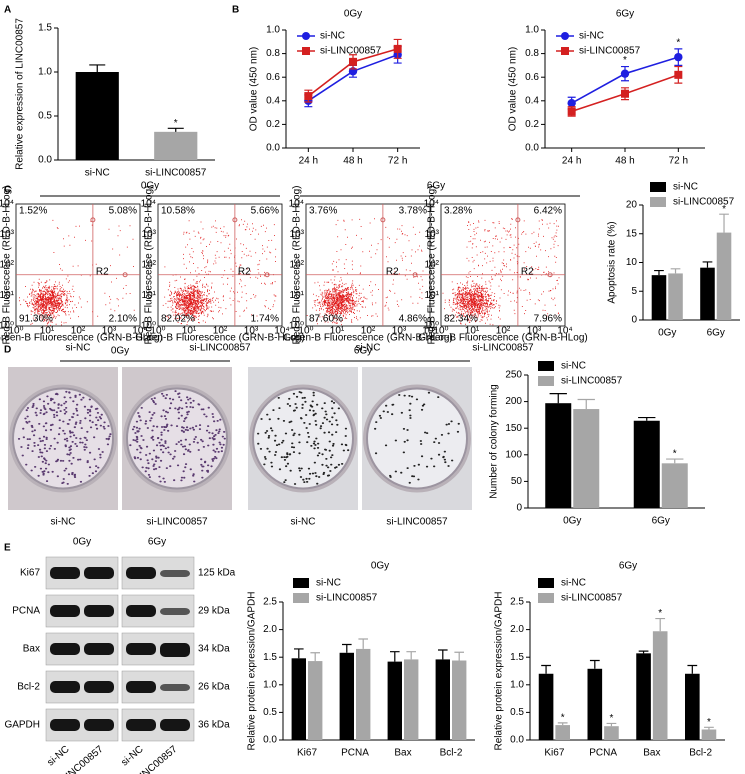 The height and width of the screenshot is (774, 745). Describe the element at coordinates (413, 211) in the screenshot. I see `quadrant-value: 3.78%` at that location.